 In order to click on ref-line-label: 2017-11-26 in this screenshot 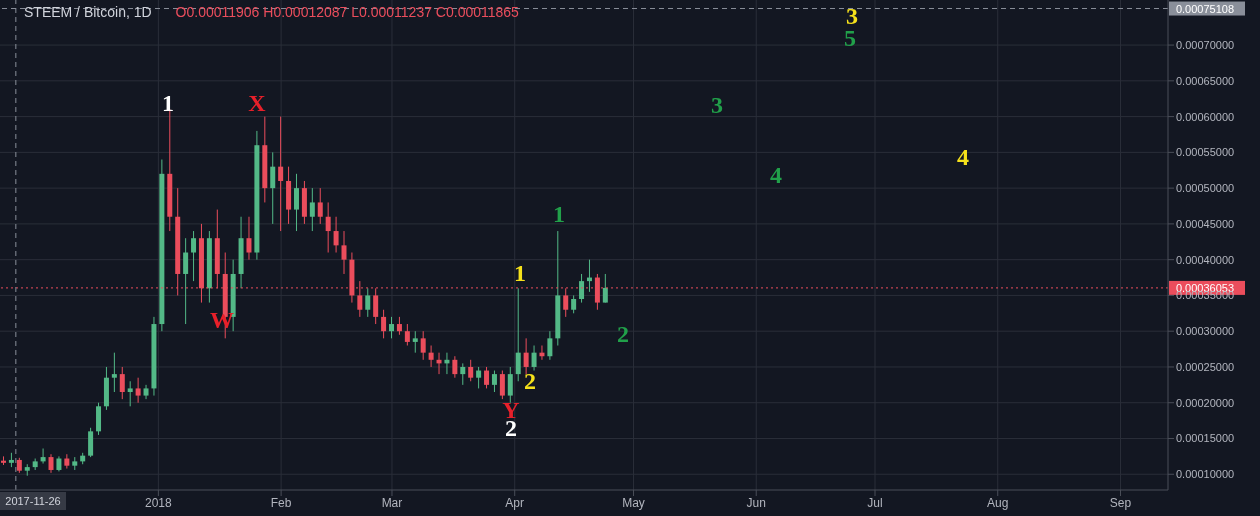, I will do `click(33, 501)`.